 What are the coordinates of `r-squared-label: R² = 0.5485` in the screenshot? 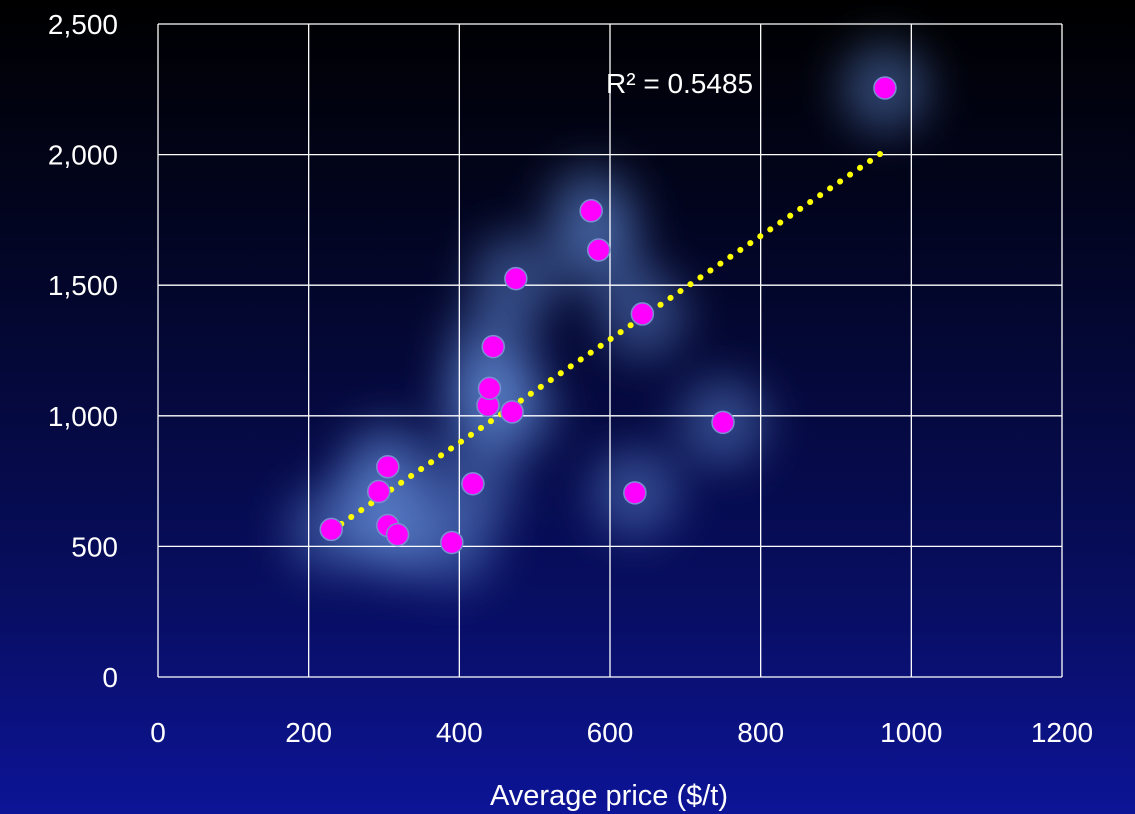 It's located at (679, 83).